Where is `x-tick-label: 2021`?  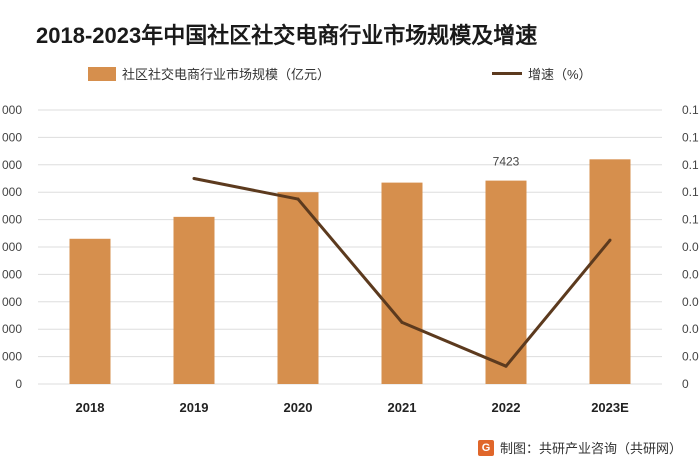
x-tick-label: 2021 is located at coordinates (402, 407).